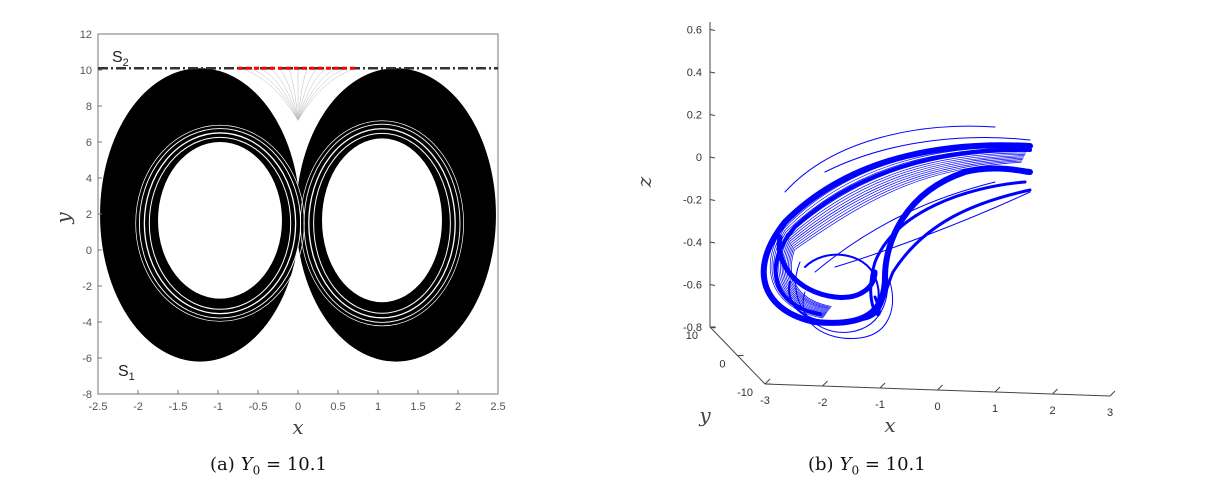  Describe the element at coordinates (692, 243) in the screenshot. I see `z-tick-label: -0.4` at that location.